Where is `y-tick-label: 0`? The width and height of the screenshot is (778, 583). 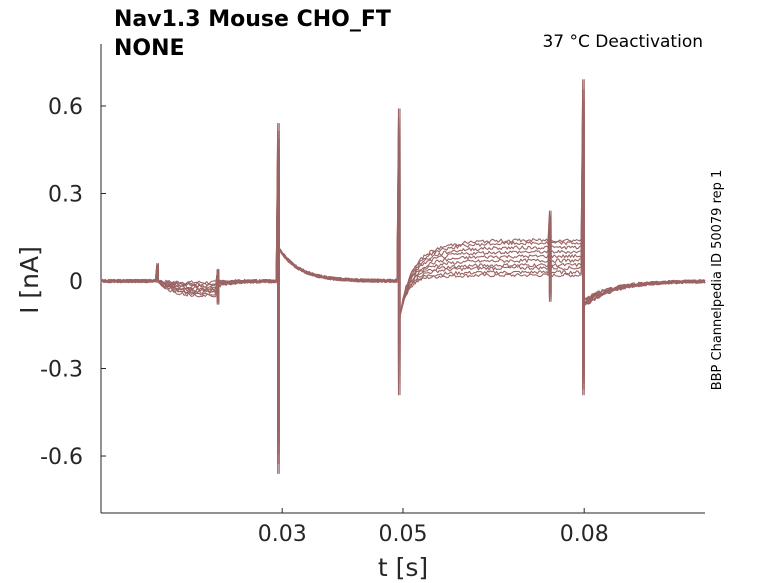
y-tick-label: 0 is located at coordinates (76, 282).